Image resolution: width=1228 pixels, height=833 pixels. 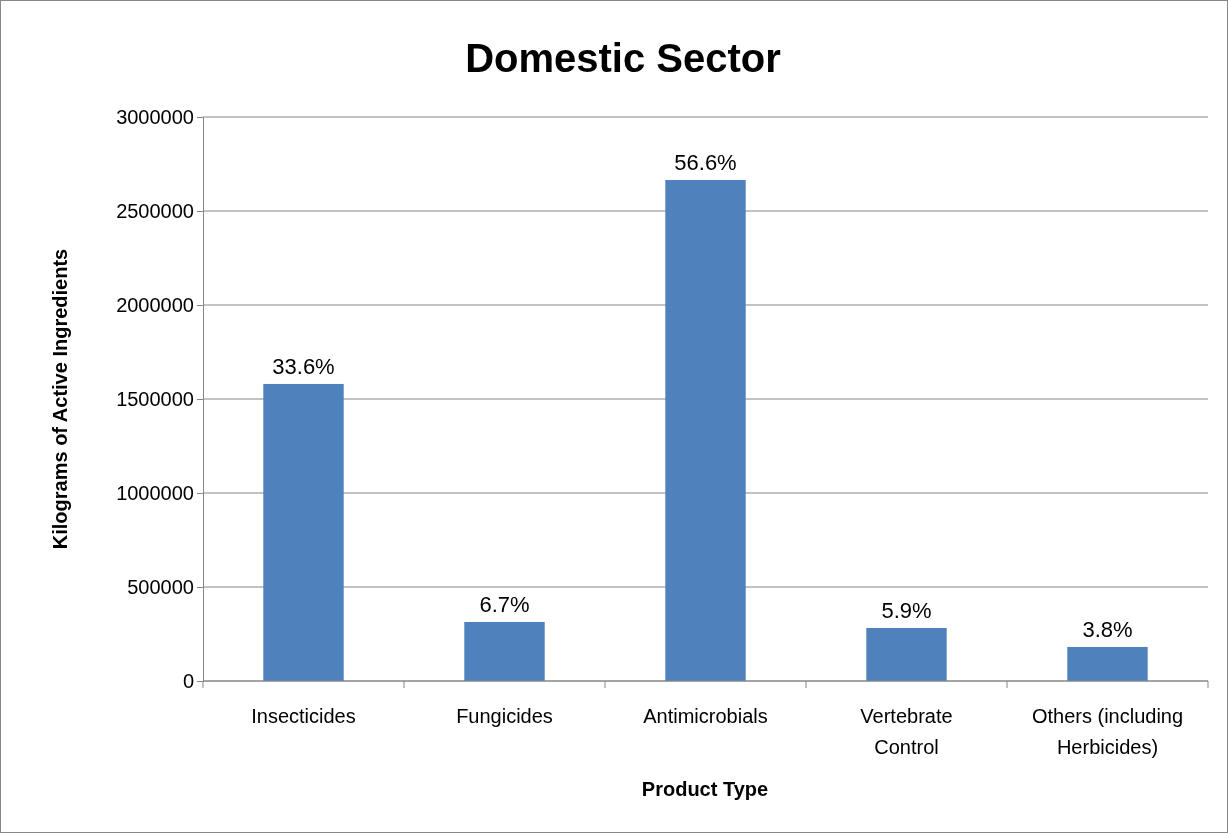 What do you see at coordinates (705, 162) in the screenshot?
I see `annotation: 56.6%` at bounding box center [705, 162].